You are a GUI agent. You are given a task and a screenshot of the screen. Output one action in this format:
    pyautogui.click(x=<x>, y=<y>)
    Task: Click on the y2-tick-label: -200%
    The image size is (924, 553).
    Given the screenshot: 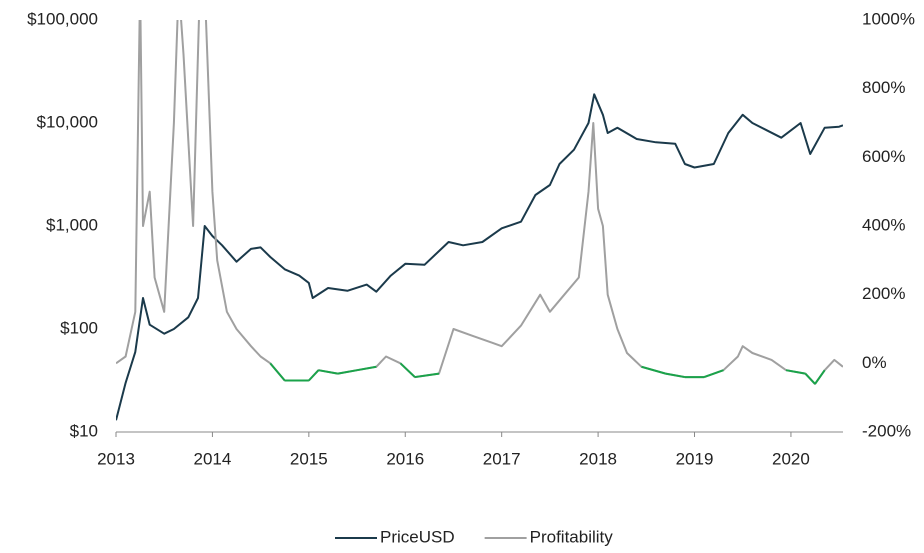 What is the action you would take?
    pyautogui.click(x=886, y=430)
    